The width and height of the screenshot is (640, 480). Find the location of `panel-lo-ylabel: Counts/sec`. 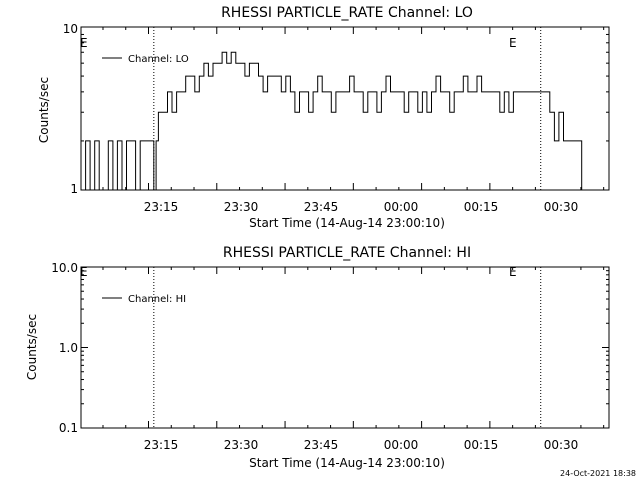

panel-lo-ylabel: Counts/sec is located at coordinates (44, 110).